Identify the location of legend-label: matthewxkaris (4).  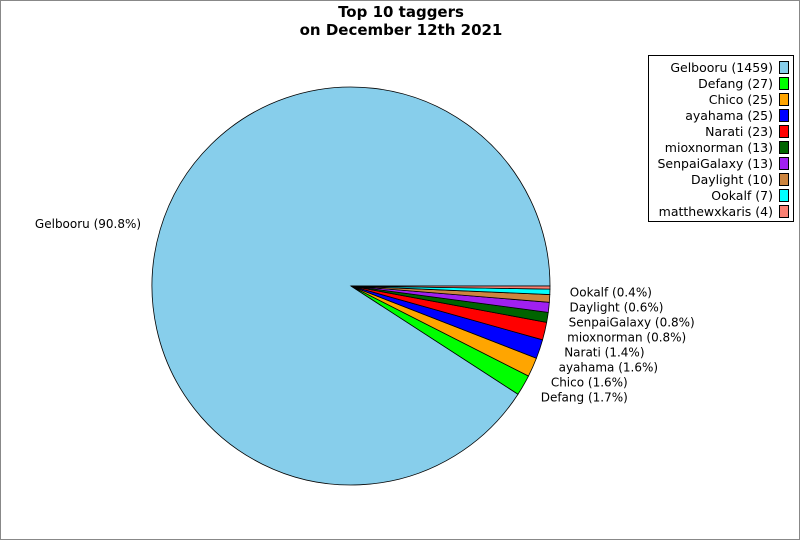
(715, 211).